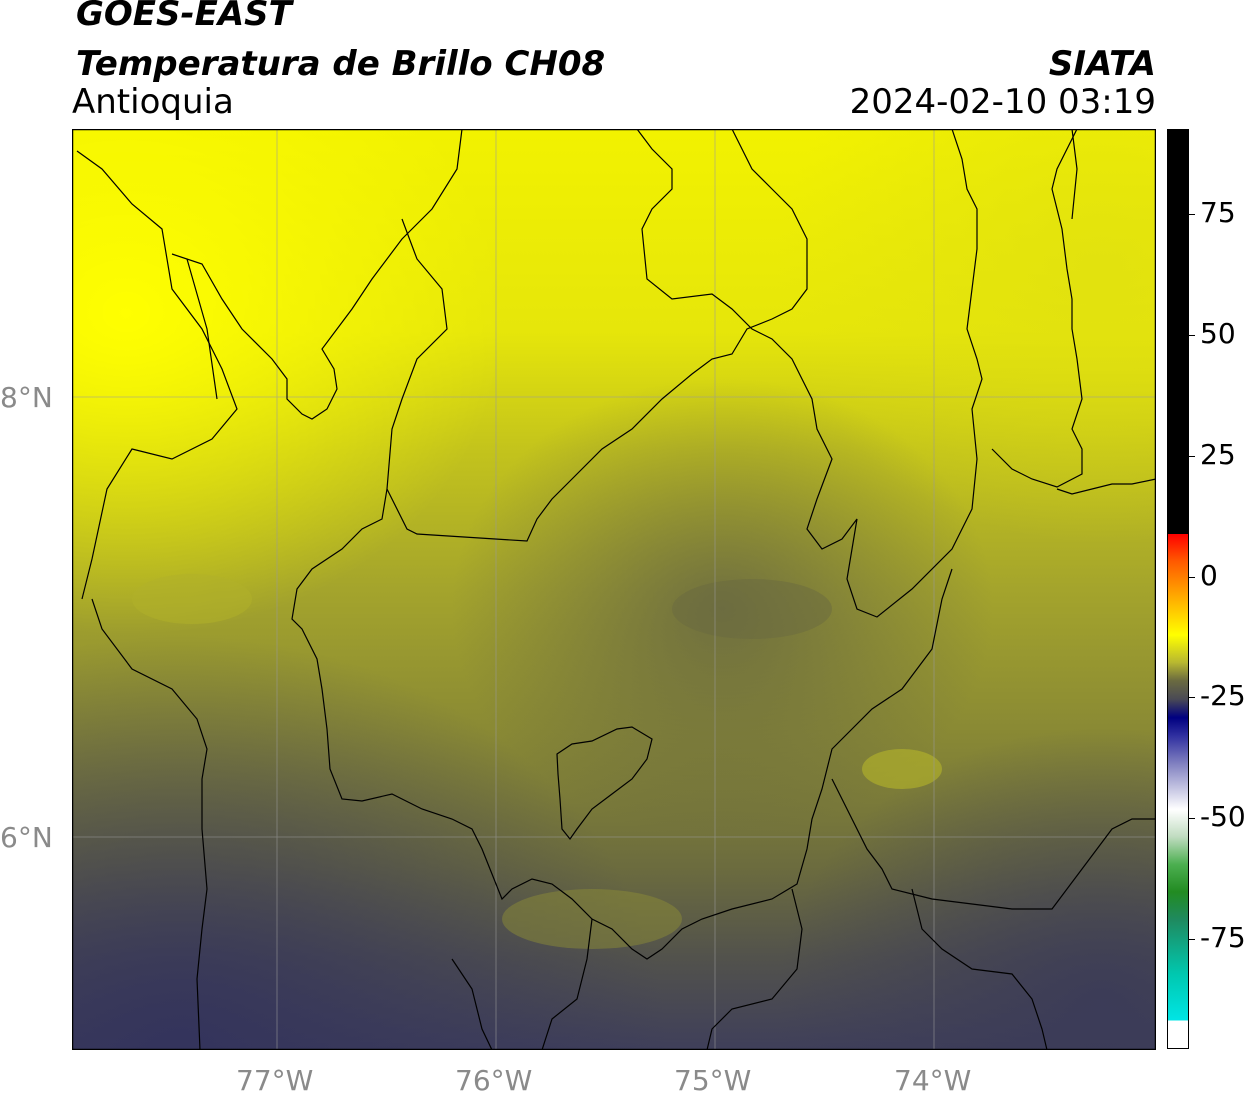 The image size is (1252, 1099). Describe the element at coordinates (1218, 212) in the screenshot. I see `colorbar-tick-75: 75` at that location.